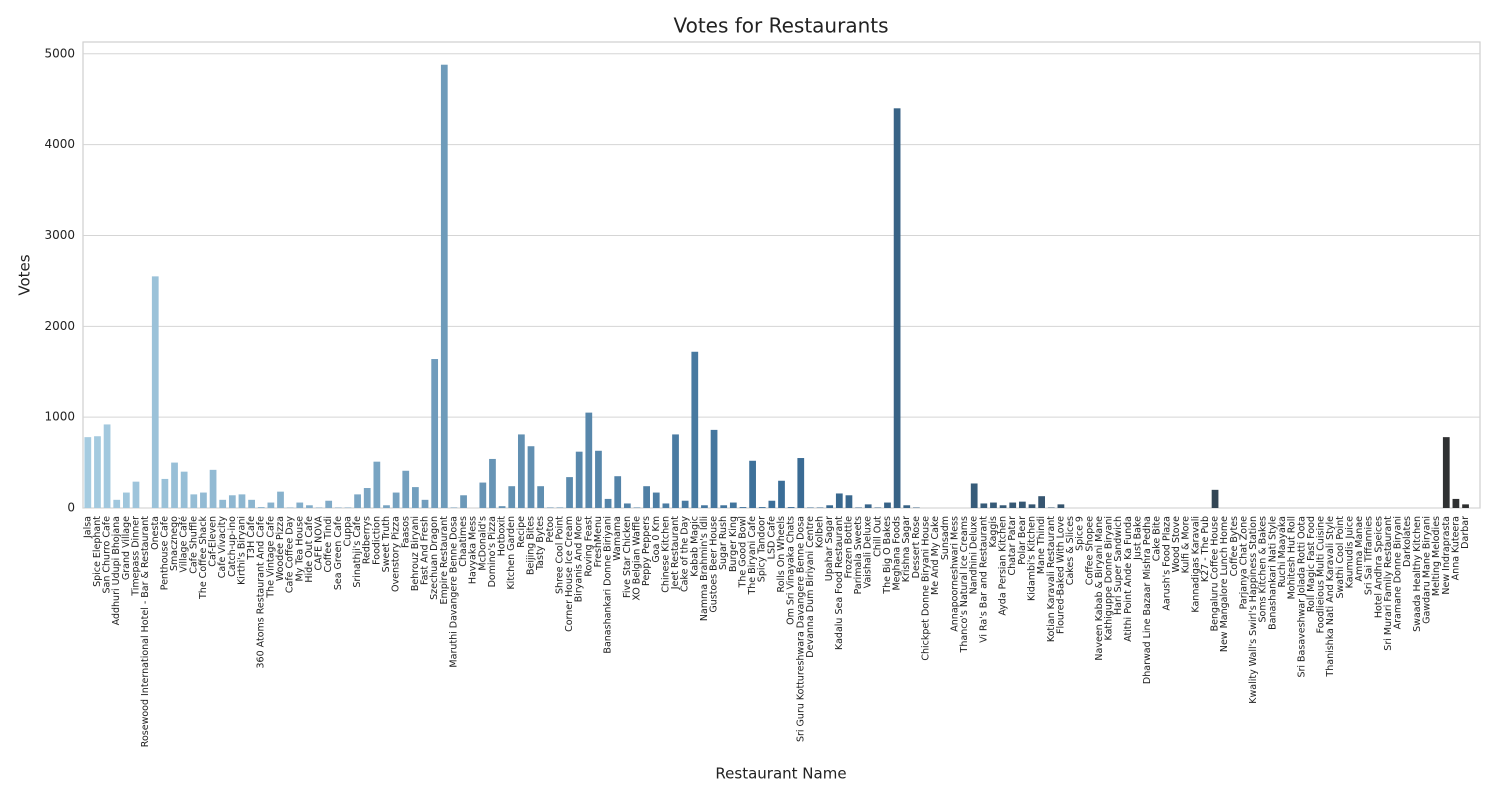  What do you see at coordinates (1176, 544) in the screenshot?
I see `x-tick-label: Wood Stove` at bounding box center [1176, 544].